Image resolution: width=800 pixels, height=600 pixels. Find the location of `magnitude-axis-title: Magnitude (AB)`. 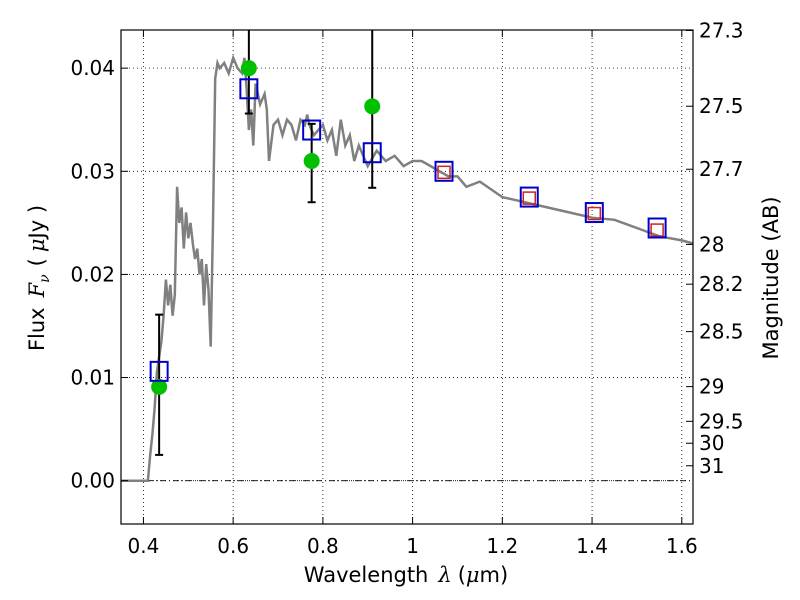

magnitude-axis-title: Magnitude (AB) is located at coordinates (771, 277).